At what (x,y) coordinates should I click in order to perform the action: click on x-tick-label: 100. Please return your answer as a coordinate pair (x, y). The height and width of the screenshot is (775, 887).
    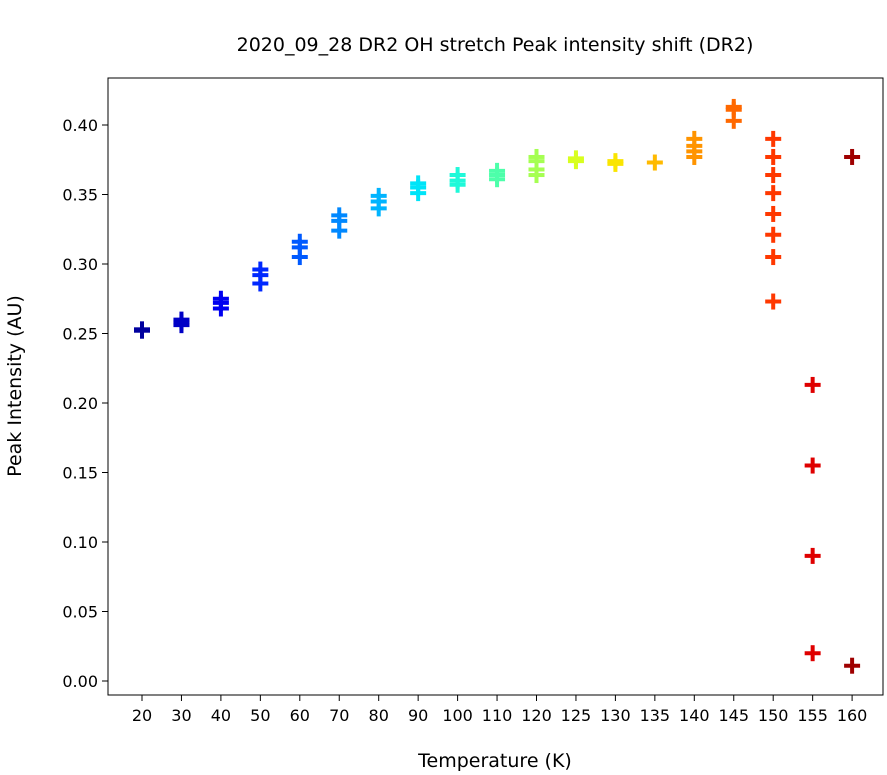
    Looking at the image, I should click on (457, 715).